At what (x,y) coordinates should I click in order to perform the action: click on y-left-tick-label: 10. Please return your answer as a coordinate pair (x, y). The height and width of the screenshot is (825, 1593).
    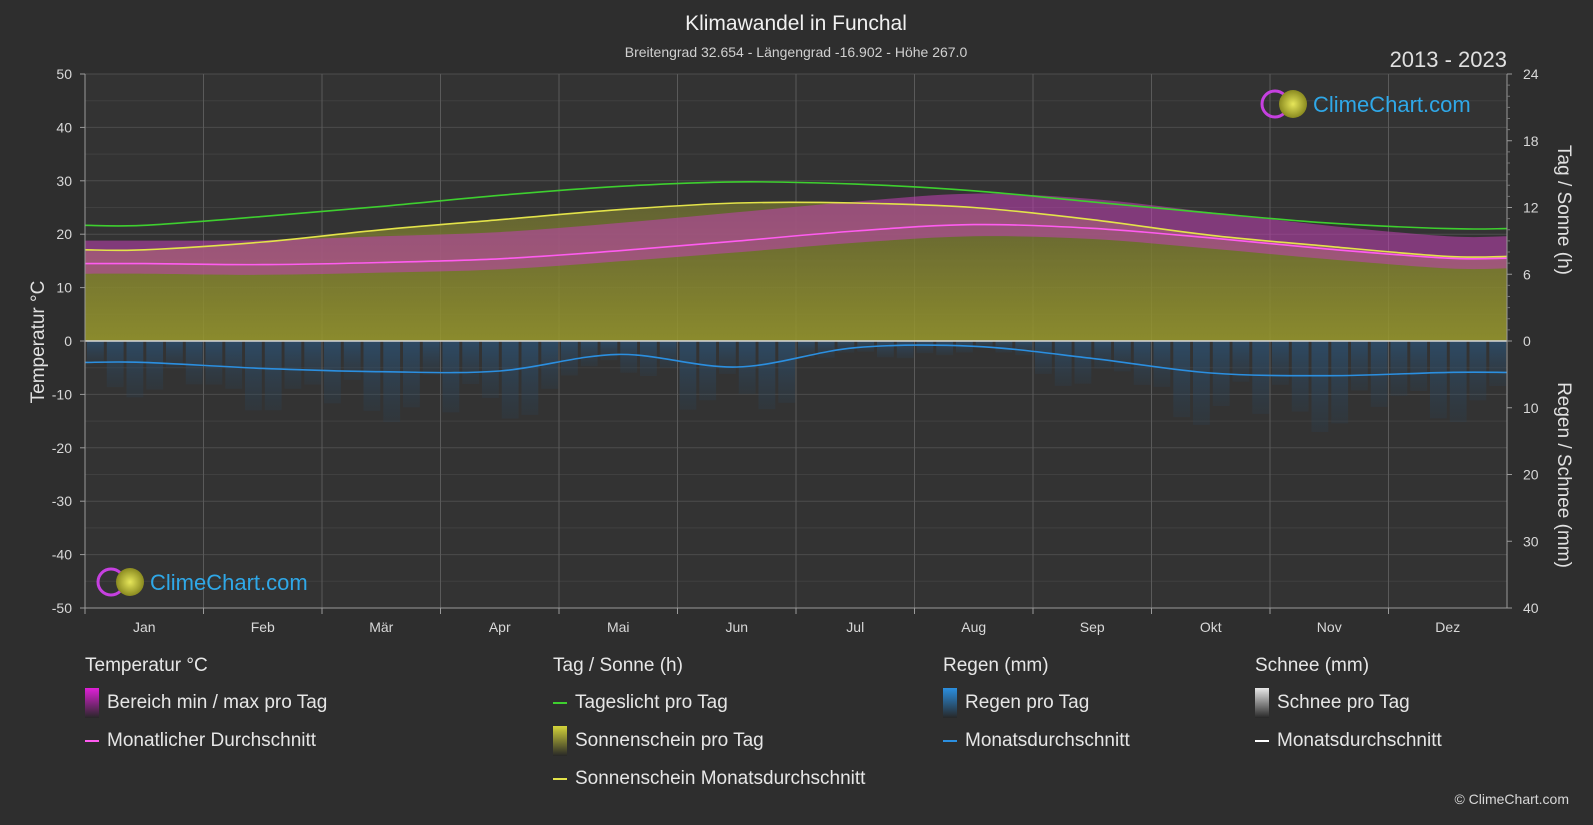
    Looking at the image, I should click on (64, 288).